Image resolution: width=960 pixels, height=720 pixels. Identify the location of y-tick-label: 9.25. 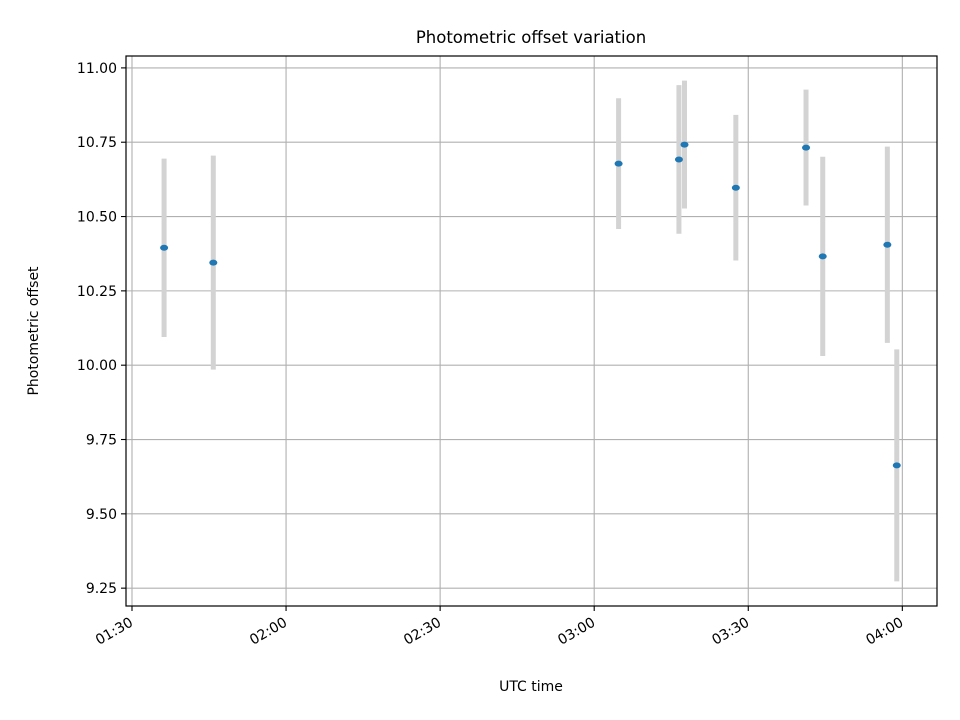
(101, 589).